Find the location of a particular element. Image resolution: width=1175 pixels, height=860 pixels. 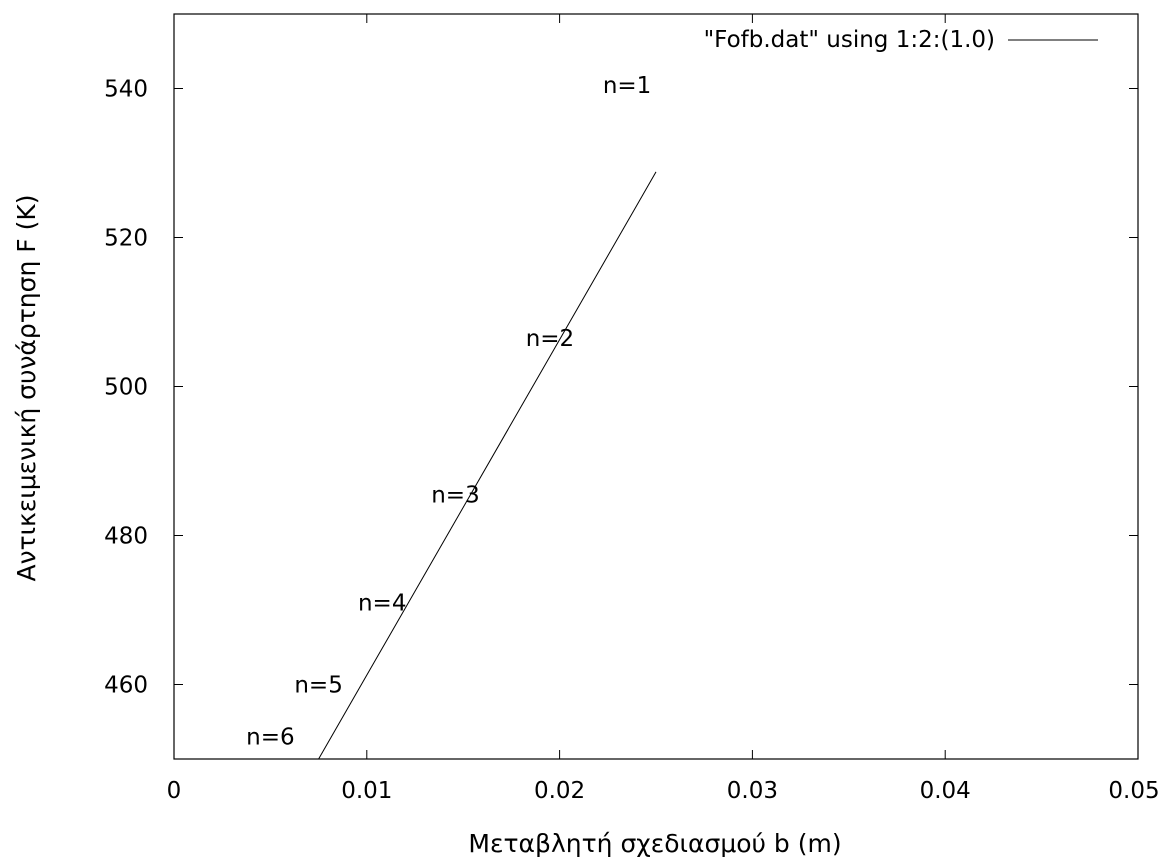

y-axis-tick-labels: 460 480 500 520 540 is located at coordinates (126, 388).